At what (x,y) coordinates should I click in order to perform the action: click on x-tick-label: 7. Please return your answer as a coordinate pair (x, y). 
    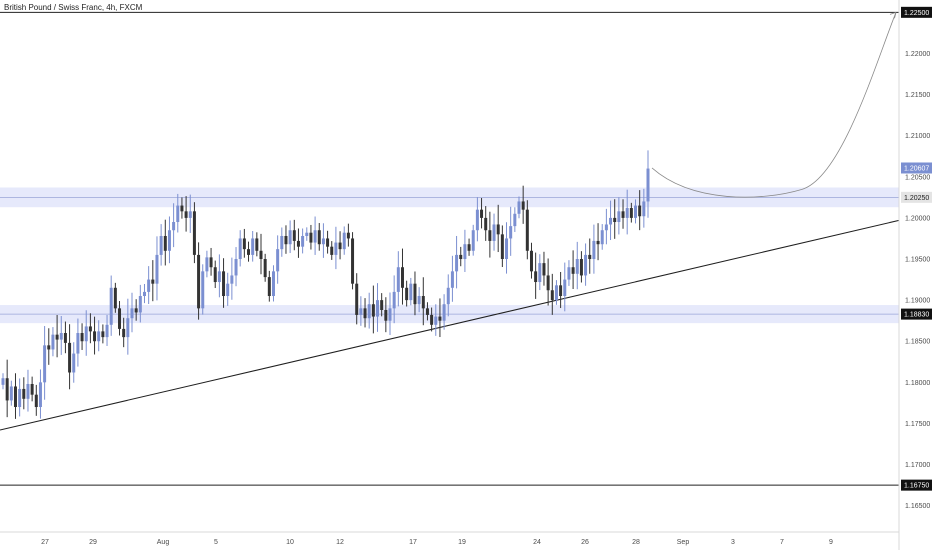
    Looking at the image, I should click on (782, 542).